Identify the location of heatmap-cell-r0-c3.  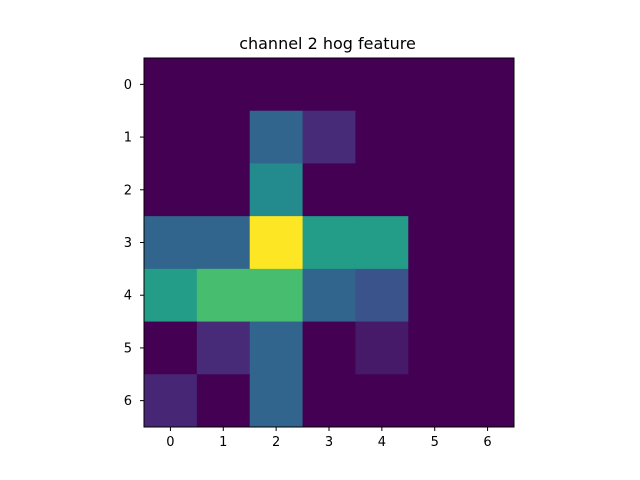
(329, 85).